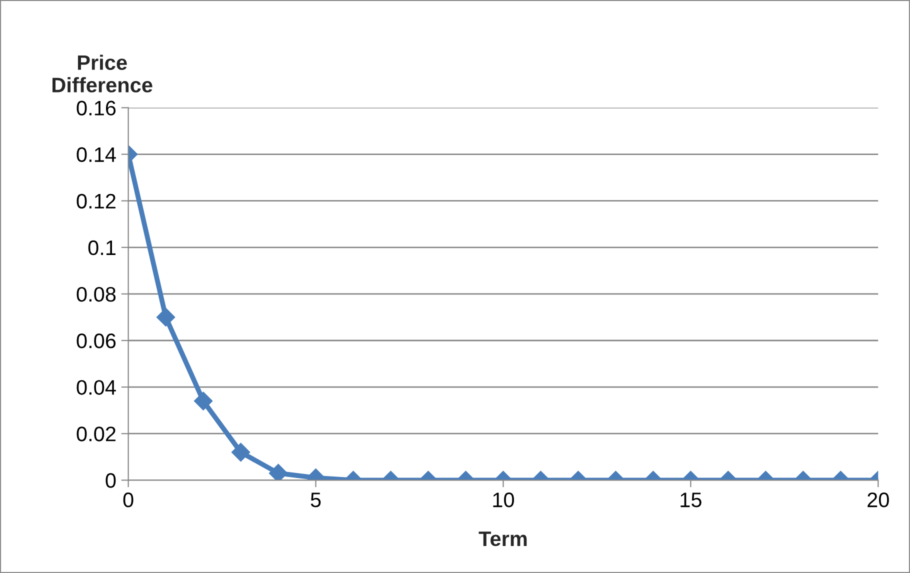 Image resolution: width=910 pixels, height=573 pixels. Describe the element at coordinates (96, 387) in the screenshot. I see `y-tick-label: 0.04` at that location.